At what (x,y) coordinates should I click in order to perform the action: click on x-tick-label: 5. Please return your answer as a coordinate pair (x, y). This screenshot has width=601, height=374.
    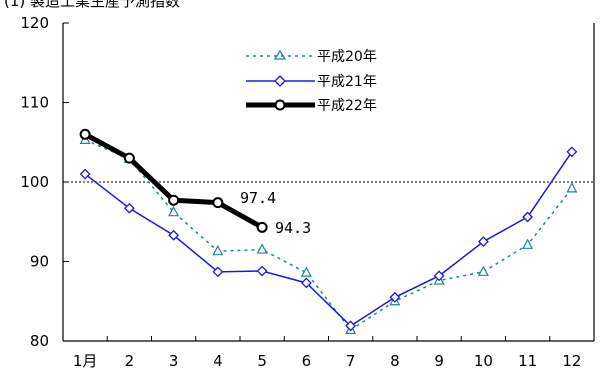
    Looking at the image, I should click on (262, 361).